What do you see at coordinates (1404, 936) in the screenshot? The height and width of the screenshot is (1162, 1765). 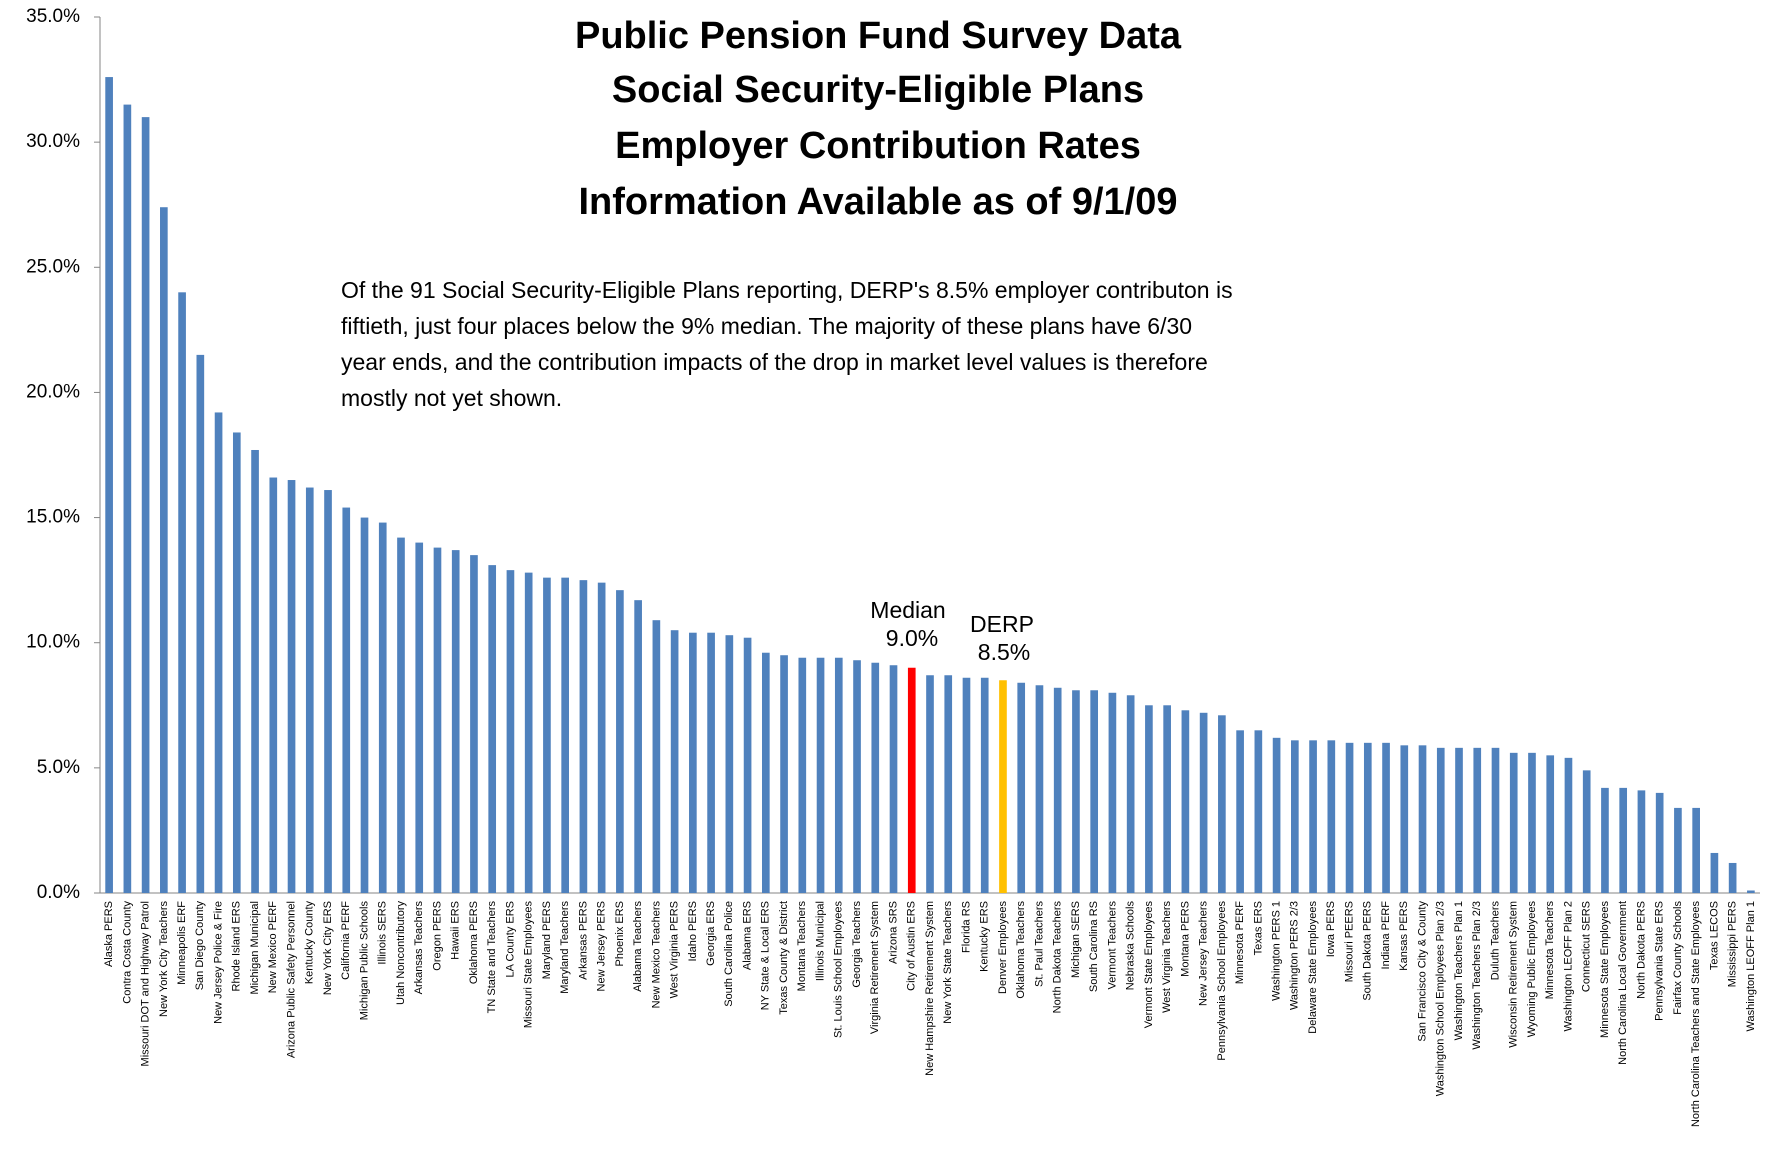 I see `x-tick-label: Kansas PERS` at bounding box center [1404, 936].